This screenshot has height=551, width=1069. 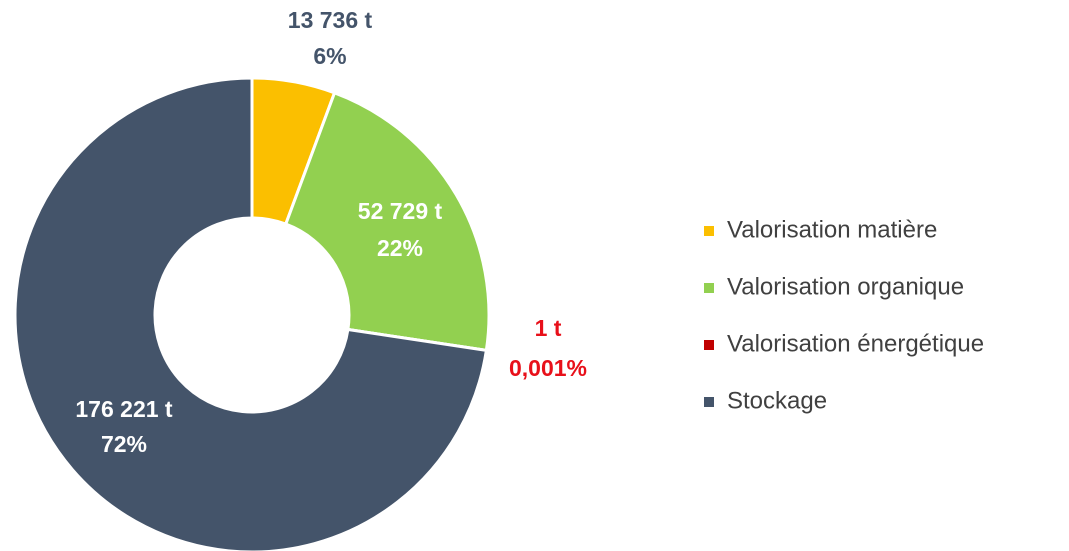 I want to click on value-label: 13 736 t, so click(x=330, y=20).